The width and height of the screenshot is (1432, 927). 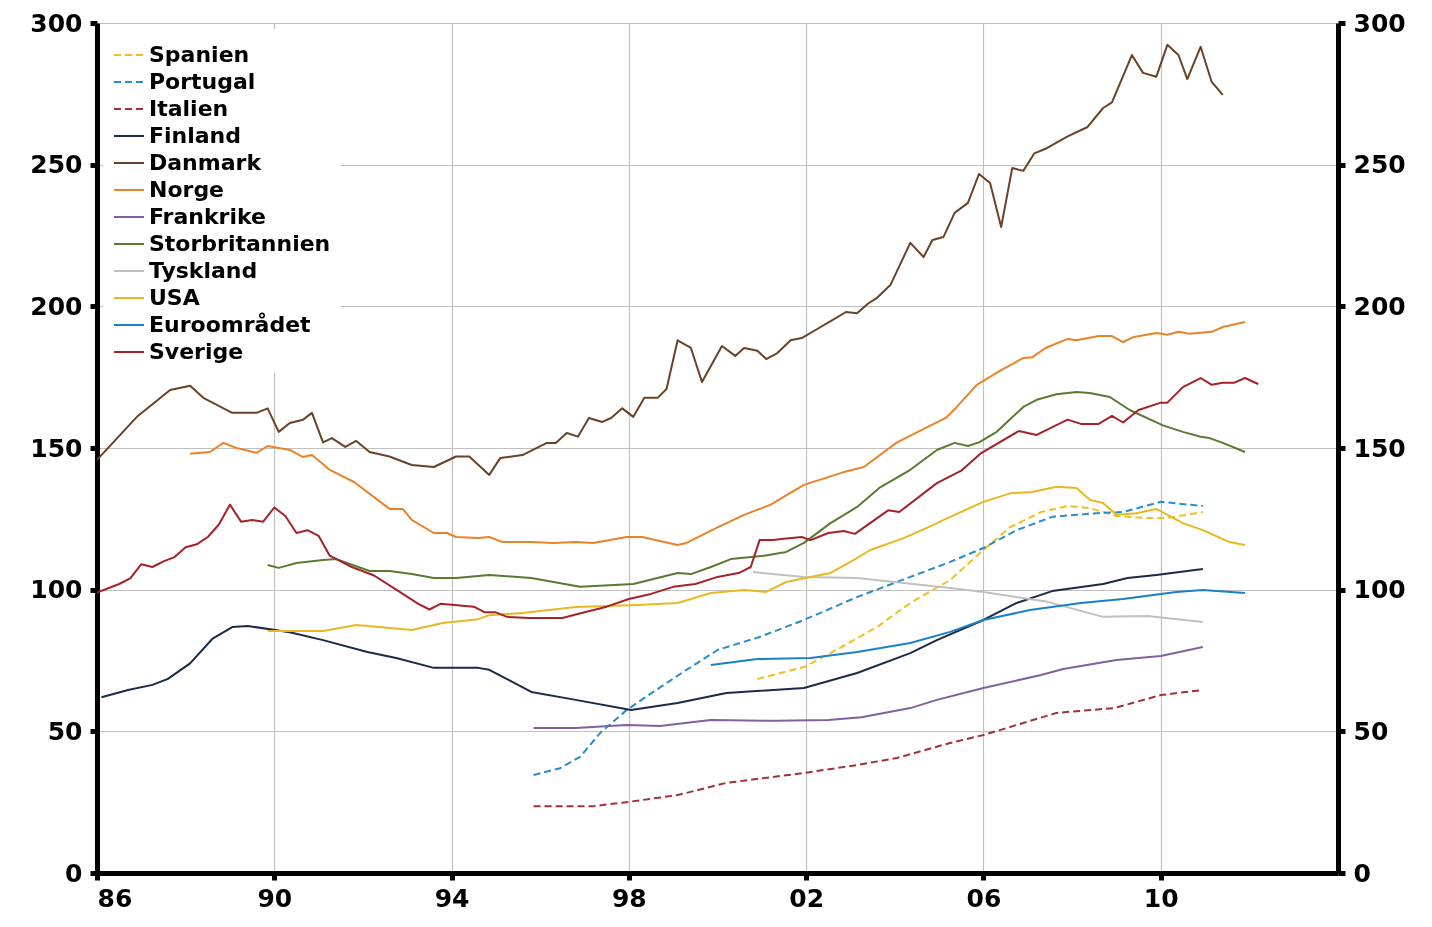 What do you see at coordinates (1379, 448) in the screenshot?
I see `y2-tick-label: 150` at bounding box center [1379, 448].